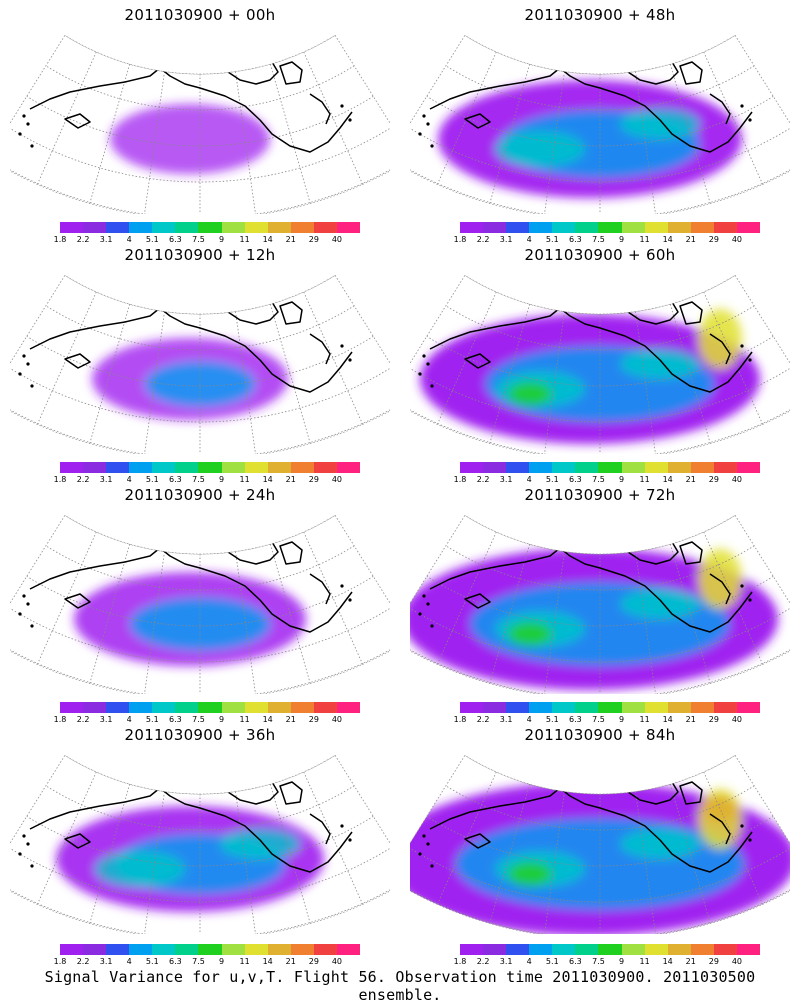 The width and height of the screenshot is (800, 1004). What do you see at coordinates (600, 15) in the screenshot?
I see `panel-title: 2011030900 + 48h` at bounding box center [600, 15].